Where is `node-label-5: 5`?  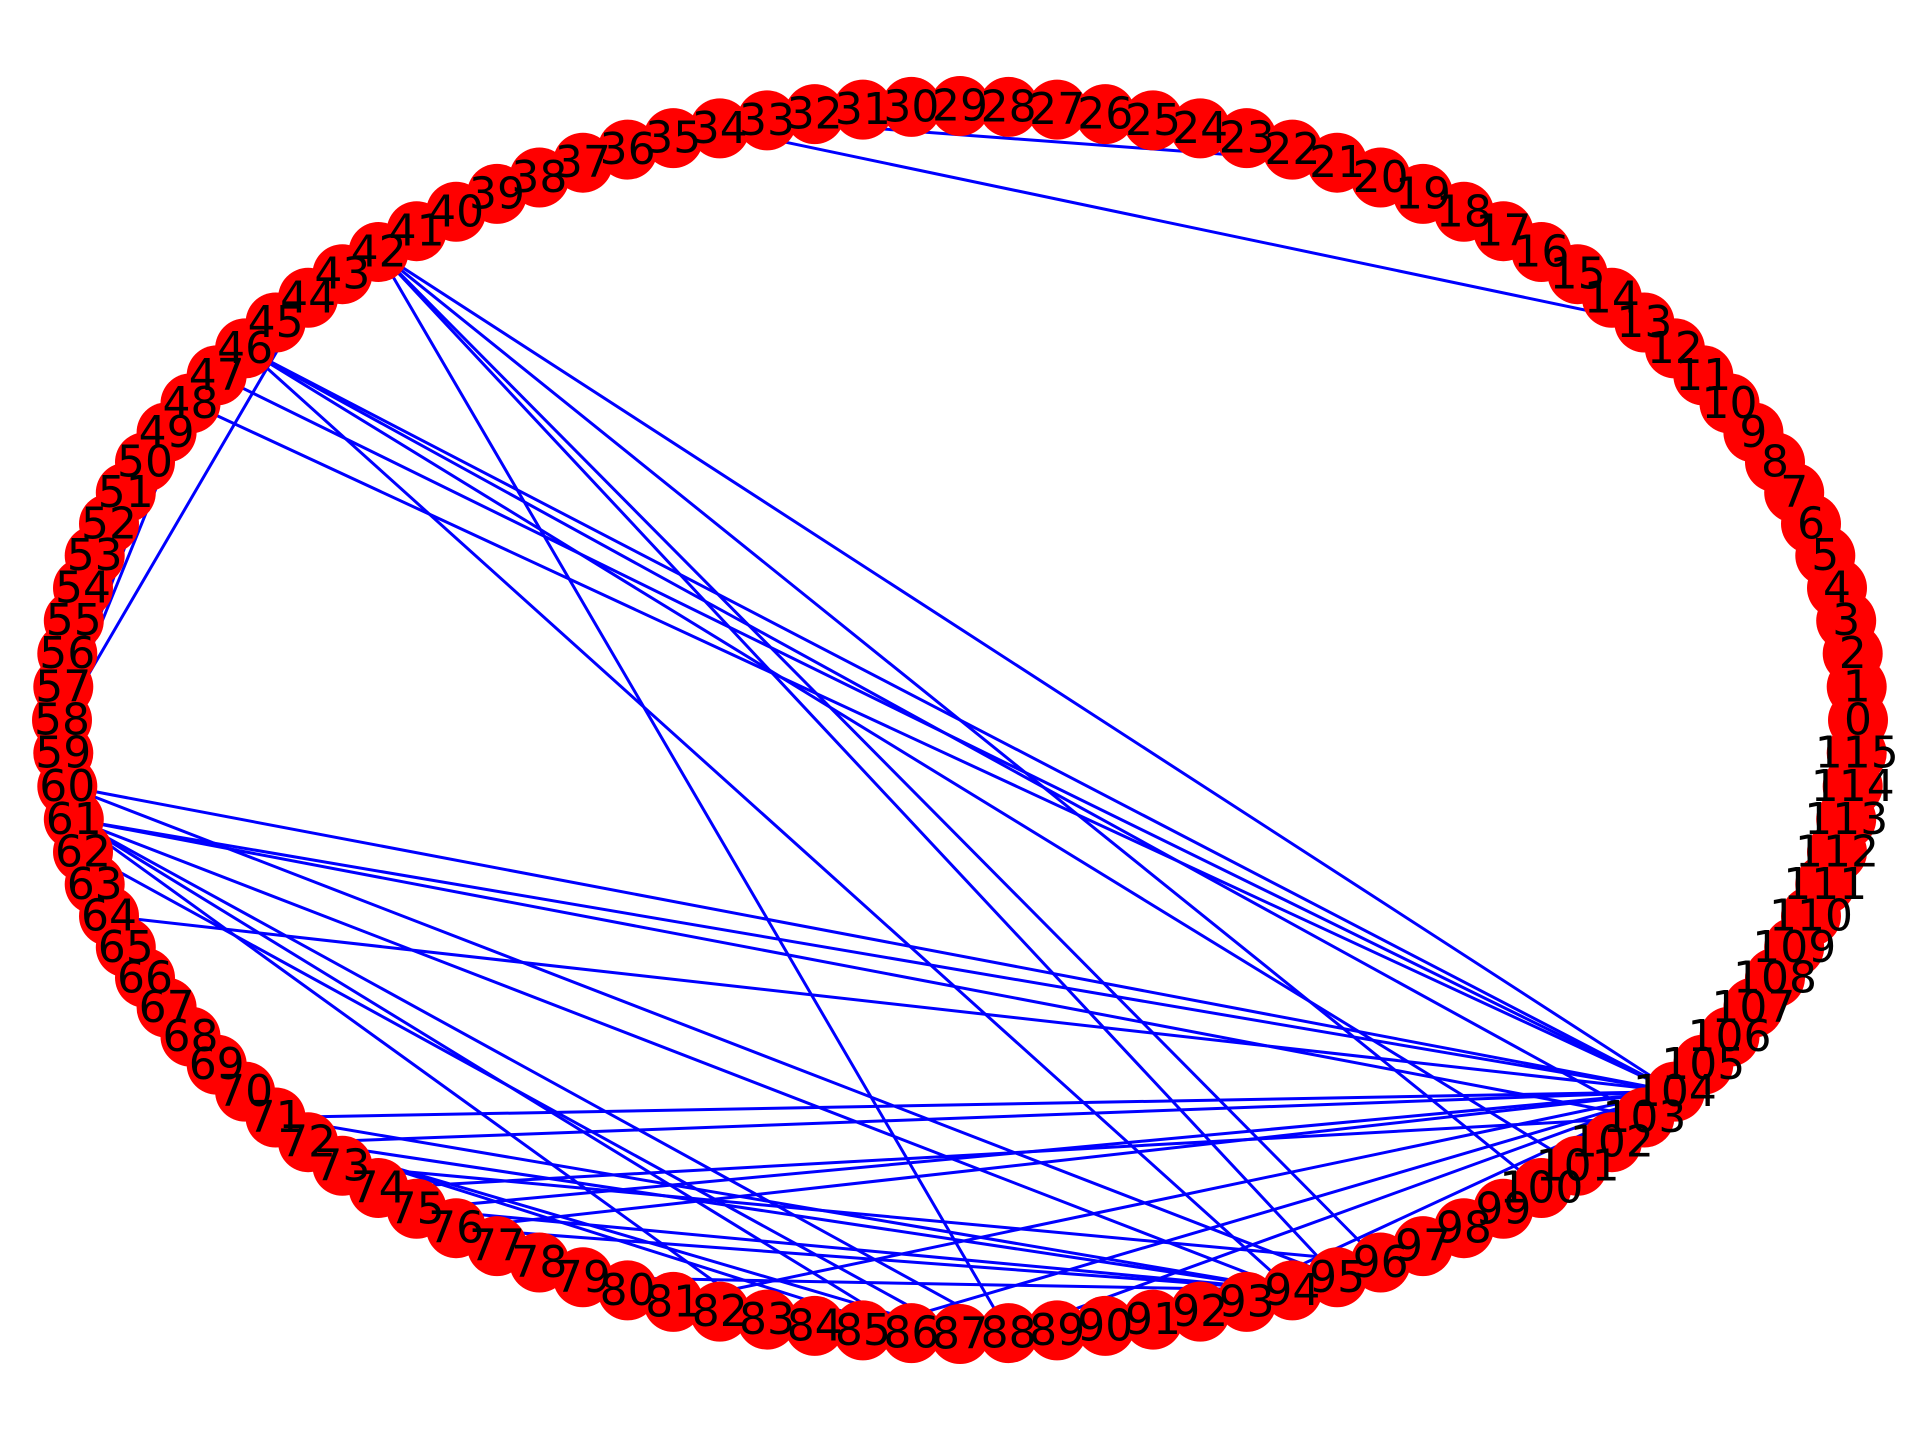 node-label-5: 5 is located at coordinates (1825, 555).